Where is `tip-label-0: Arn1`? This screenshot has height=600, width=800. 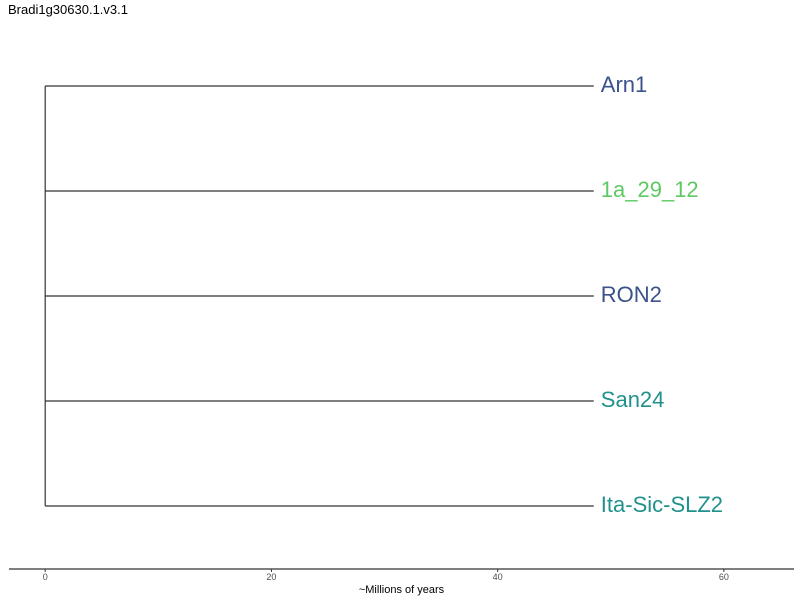
tip-label-0: Arn1 is located at coordinates (624, 84).